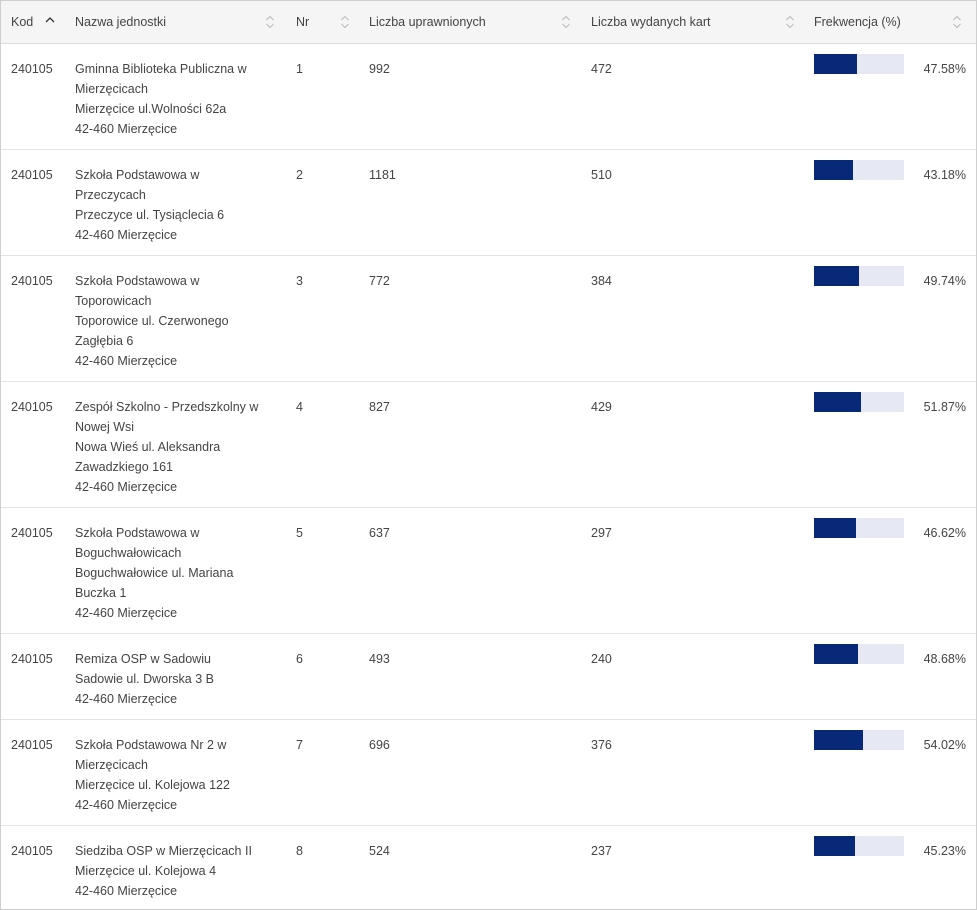 Image resolution: width=977 pixels, height=910 pixels. I want to click on column-header-karty: Liczba wydanych kart, so click(696, 22).